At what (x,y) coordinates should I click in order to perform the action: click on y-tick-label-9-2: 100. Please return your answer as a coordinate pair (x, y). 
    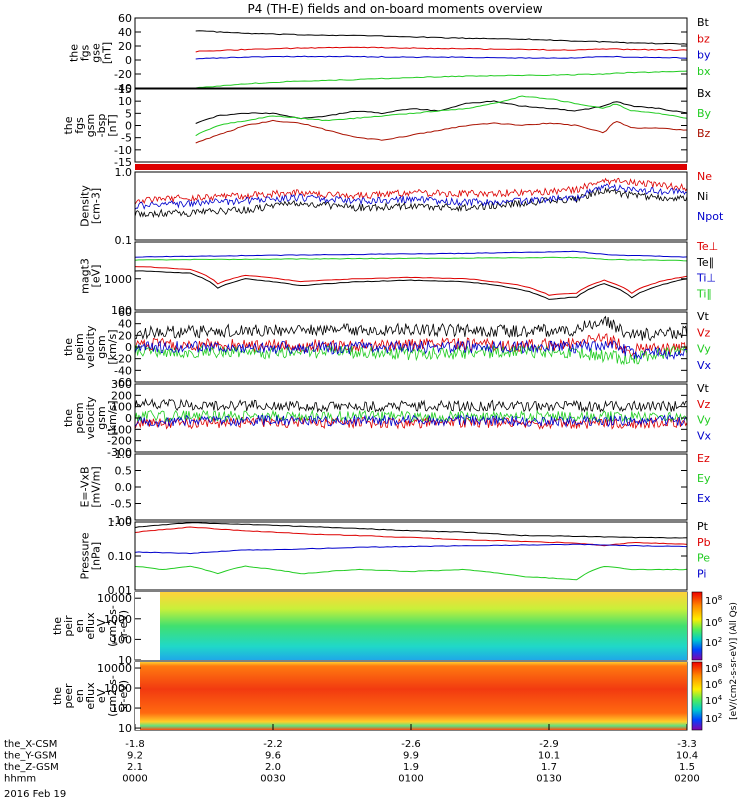
    Looking at the image, I should click on (121, 639).